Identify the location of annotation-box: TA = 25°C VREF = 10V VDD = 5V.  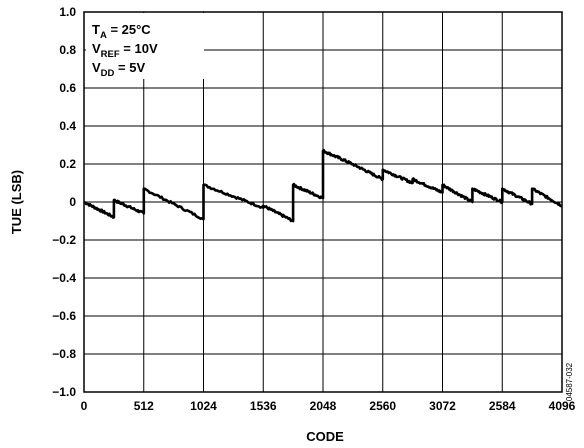
(145, 46).